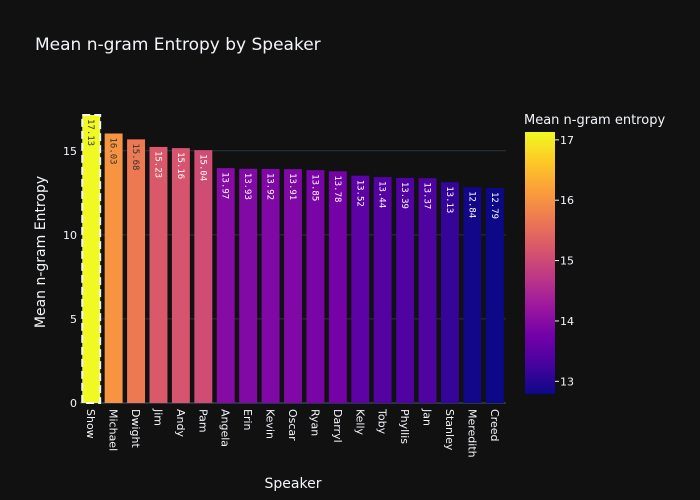 This screenshot has height=500, width=700. What do you see at coordinates (314, 187) in the screenshot?
I see `bar-data-label: 13.85` at bounding box center [314, 187].